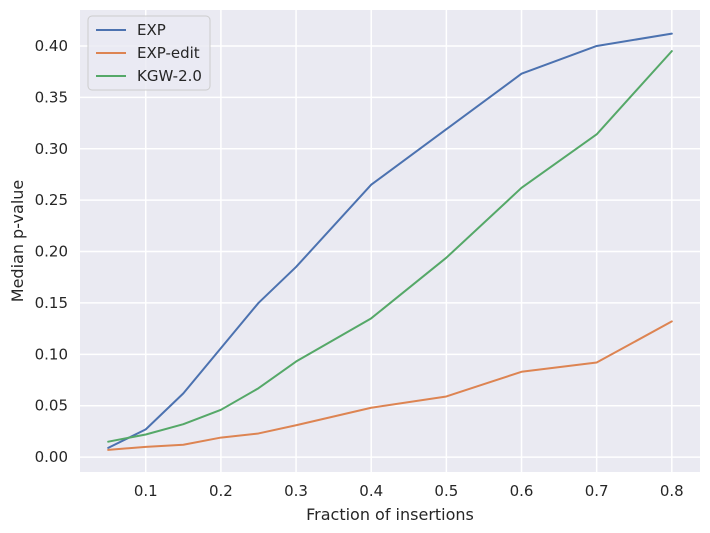 Image resolution: width=710 pixels, height=533 pixels. I want to click on y-tick-labels: 0.00 0.05 0.10 0.15 0.20 0.25 0.30 0.35 0.40, so click(51, 251).